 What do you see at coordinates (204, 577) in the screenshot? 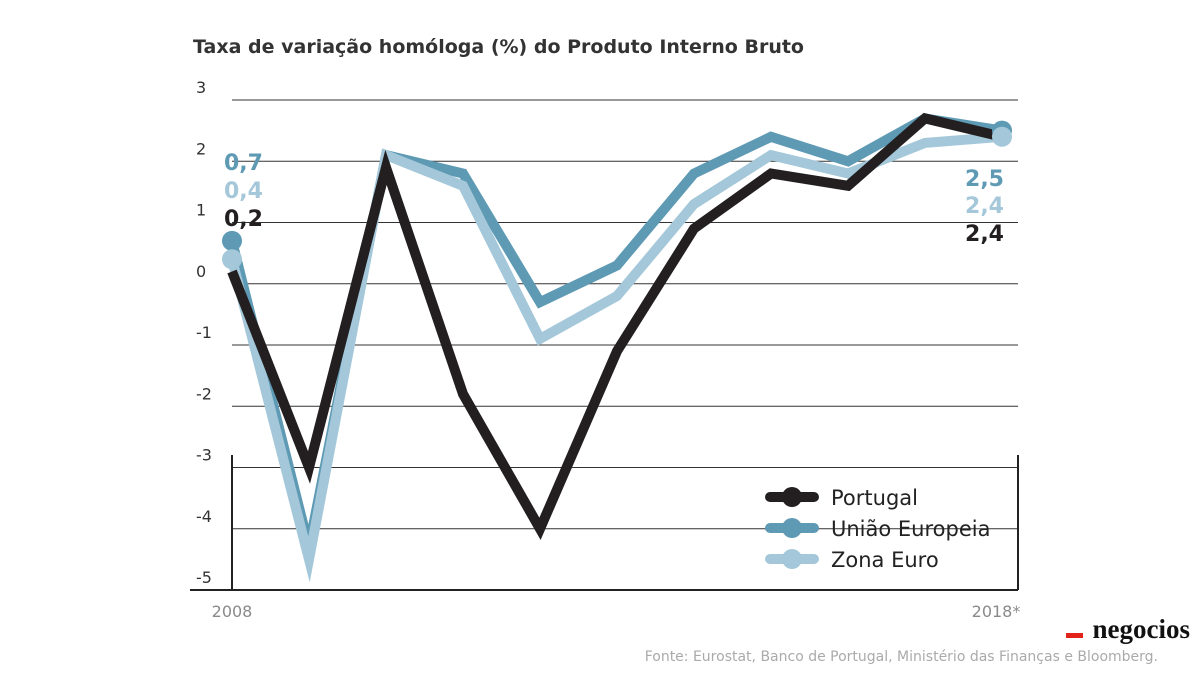
I see `y-tick-label: -5` at bounding box center [204, 577].